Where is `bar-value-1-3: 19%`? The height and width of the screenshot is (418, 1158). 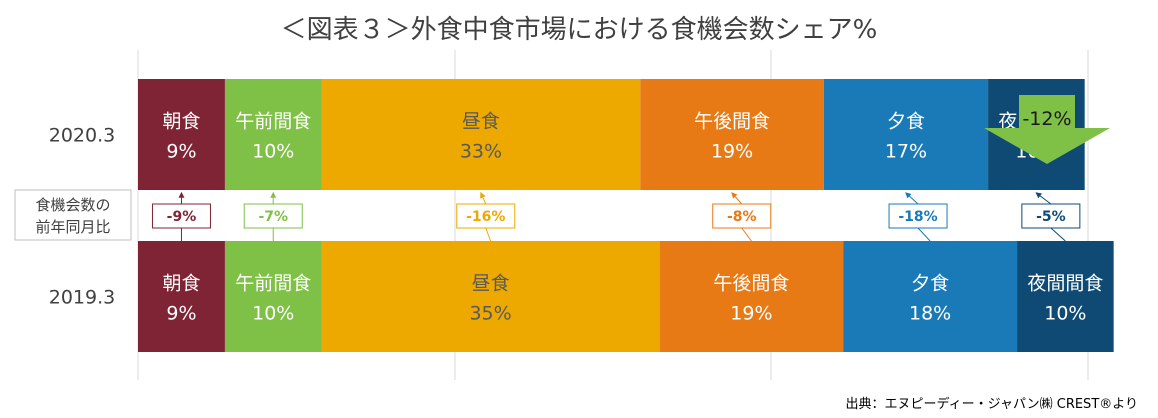 bar-value-1-3: 19% is located at coordinates (751, 314).